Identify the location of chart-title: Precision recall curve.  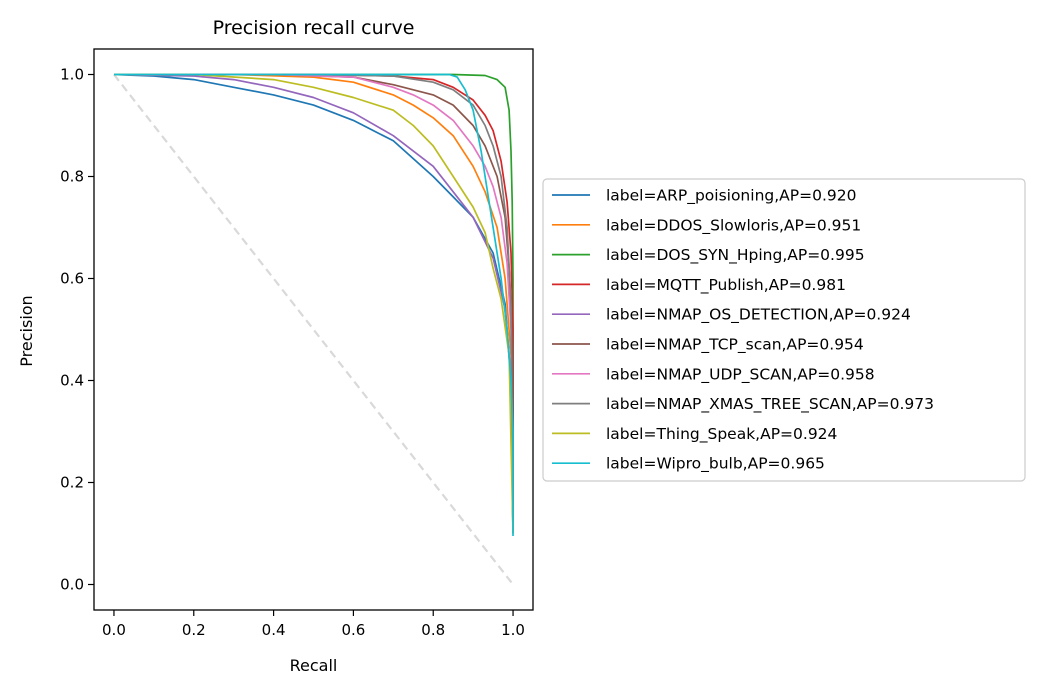
(314, 28).